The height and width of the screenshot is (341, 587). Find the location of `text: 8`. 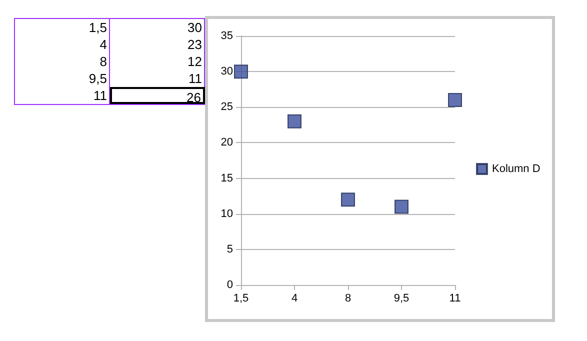

text: 8 is located at coordinates (62, 61).